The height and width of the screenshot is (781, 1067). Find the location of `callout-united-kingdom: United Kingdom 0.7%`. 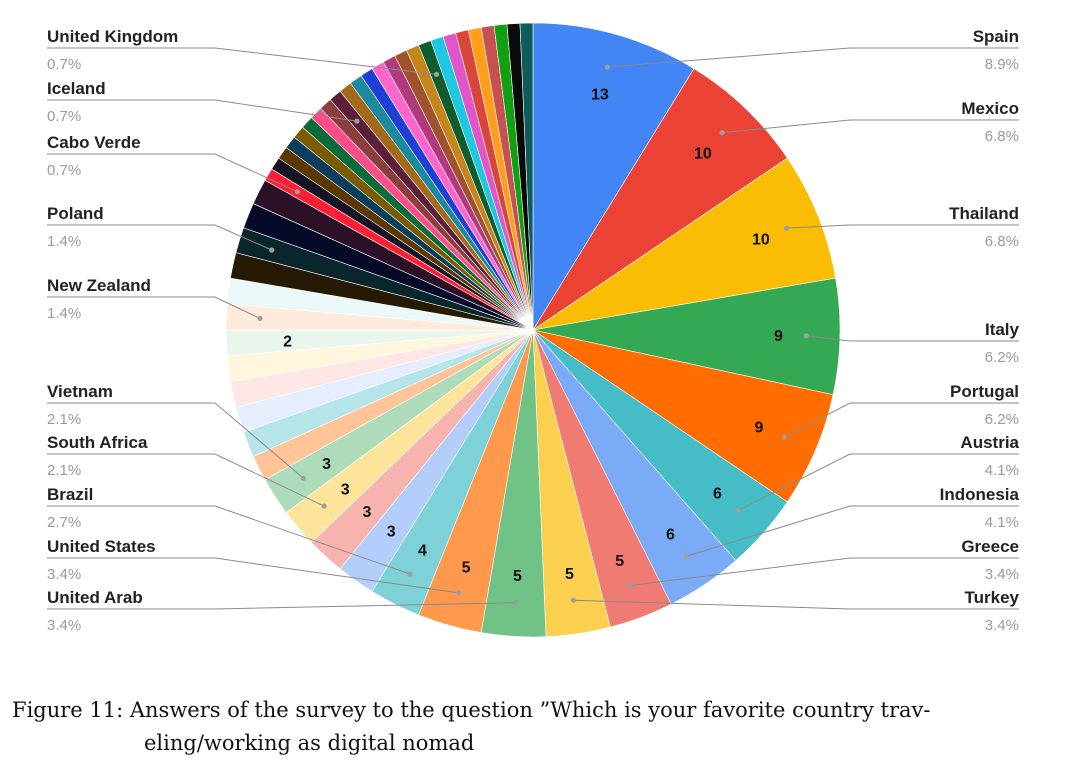

callout-united-kingdom: United Kingdom 0.7% is located at coordinates (243, 52).